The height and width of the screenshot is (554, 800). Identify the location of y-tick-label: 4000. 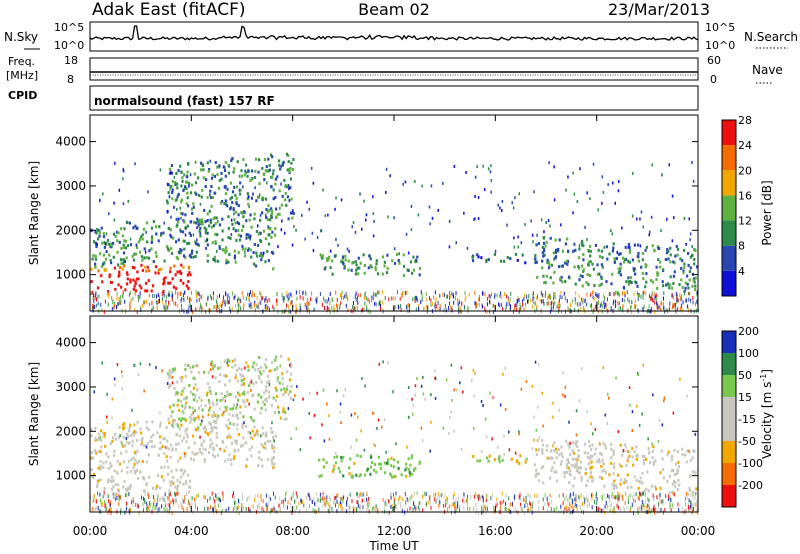
(70, 343).